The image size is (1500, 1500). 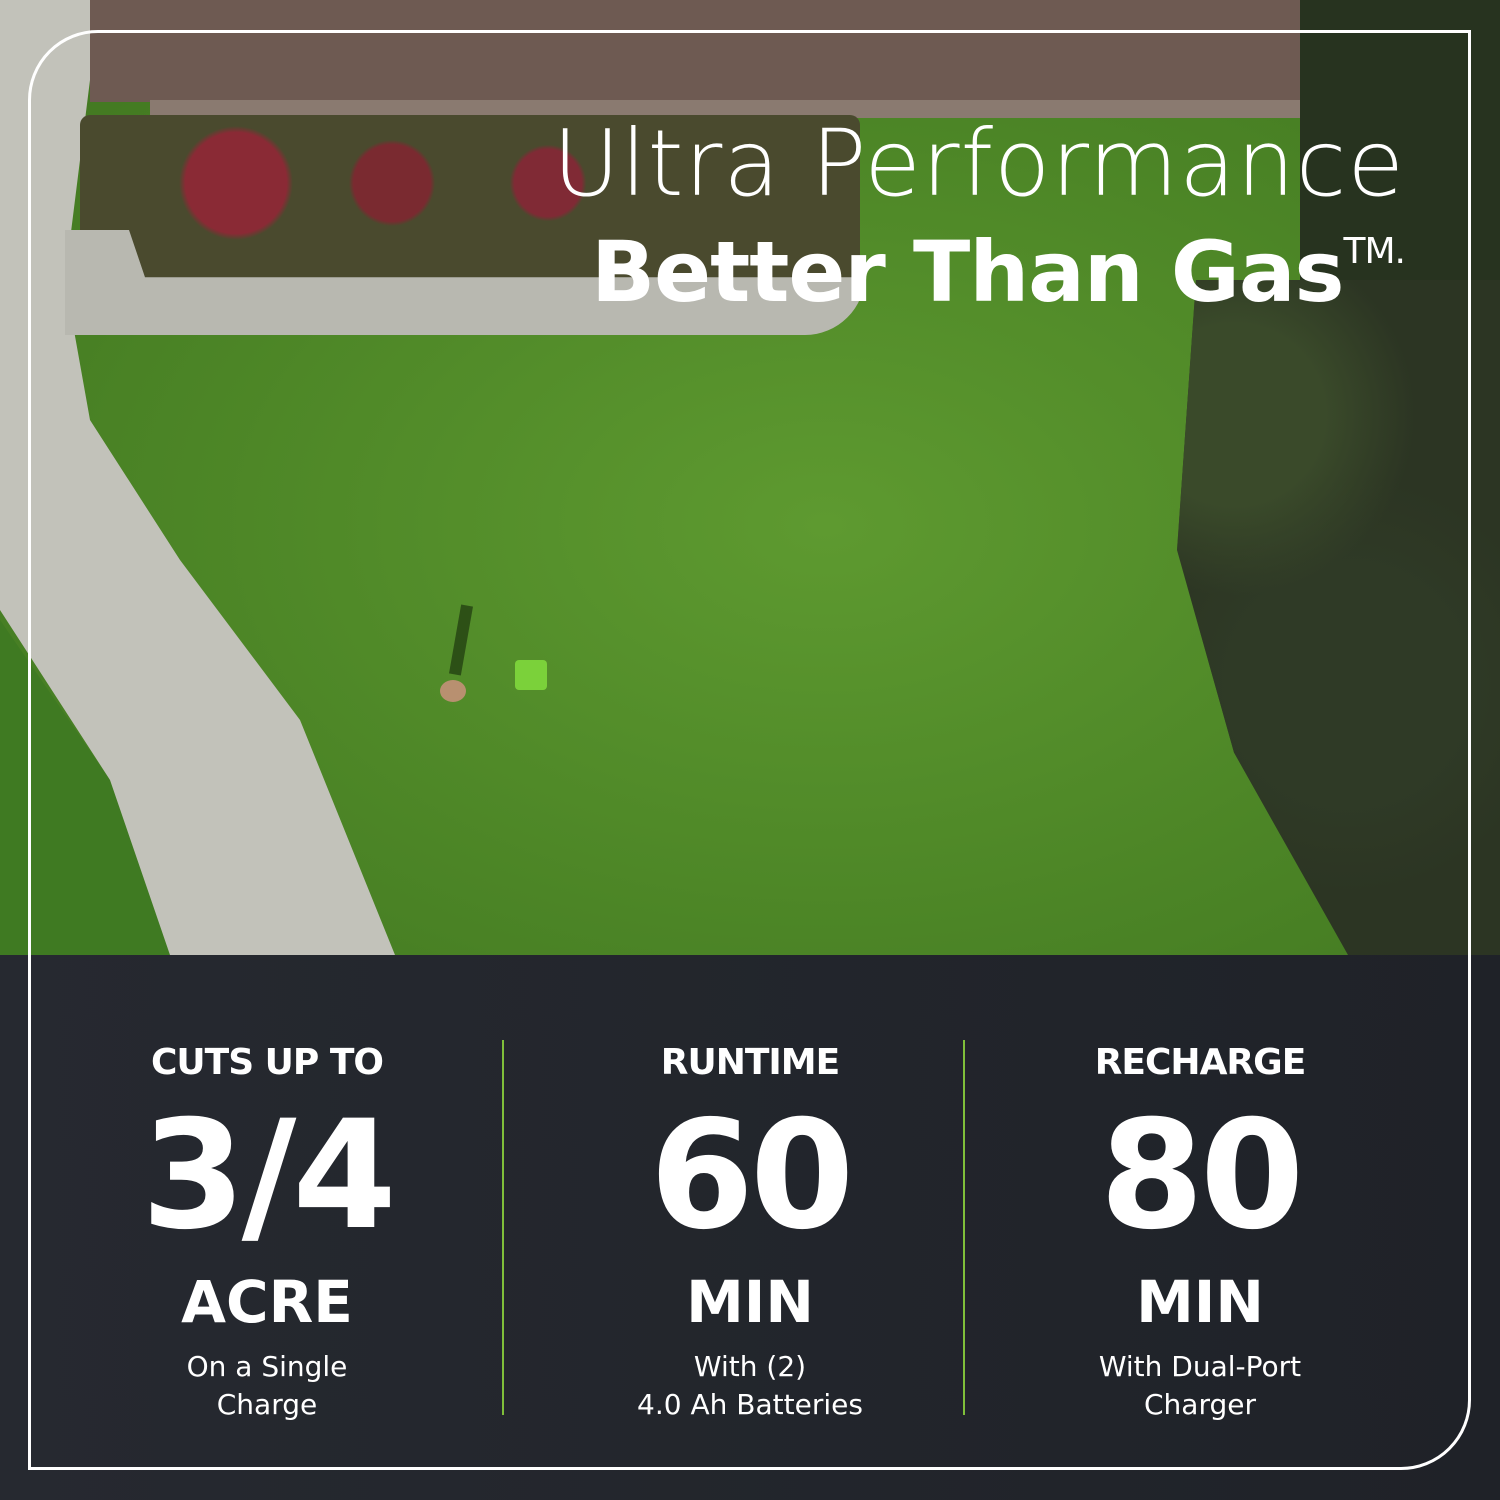 I want to click on house-roof, so click(x=727, y=51).